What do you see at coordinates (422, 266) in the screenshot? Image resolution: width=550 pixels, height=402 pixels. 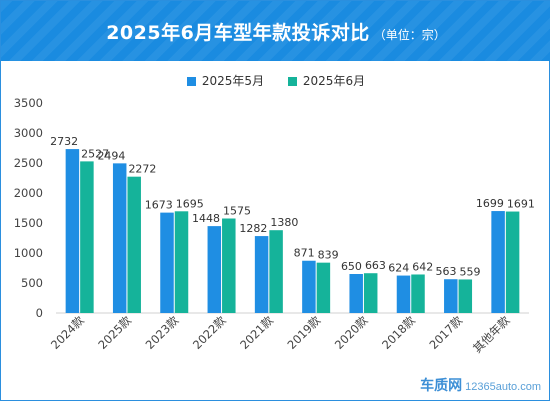 I see `data-label-june: 642` at bounding box center [422, 266].